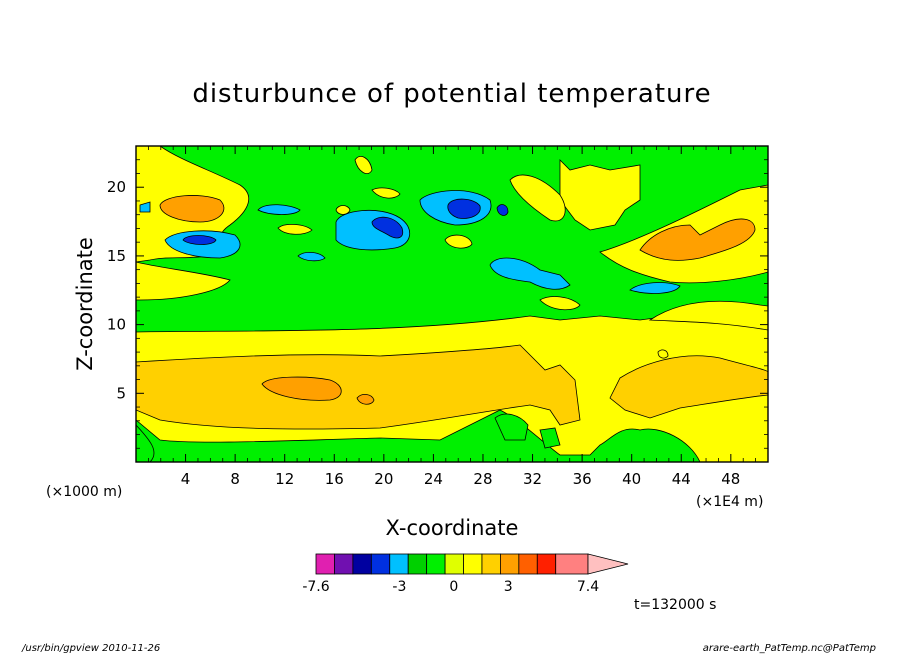  I want to click on colorbar-tick-label: 7.4, so click(588, 587).